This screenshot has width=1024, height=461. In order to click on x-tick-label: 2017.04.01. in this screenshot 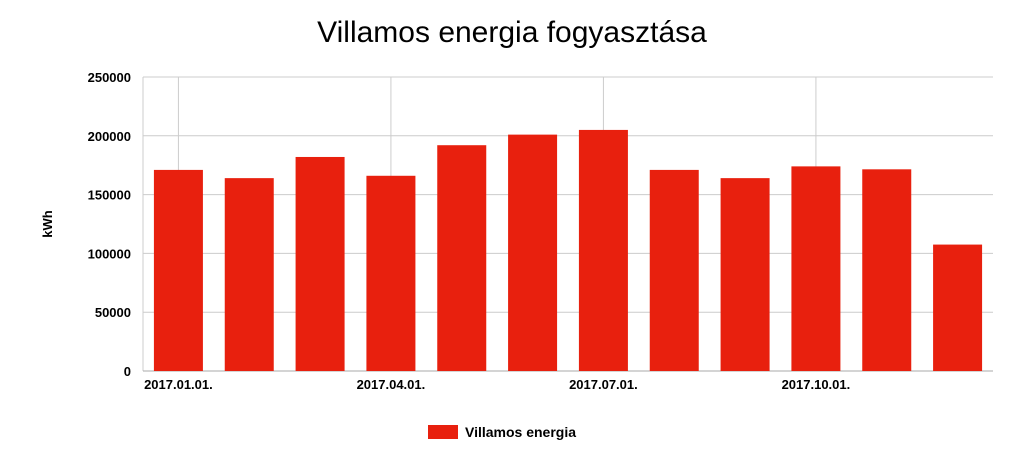, I will do `click(391, 384)`.